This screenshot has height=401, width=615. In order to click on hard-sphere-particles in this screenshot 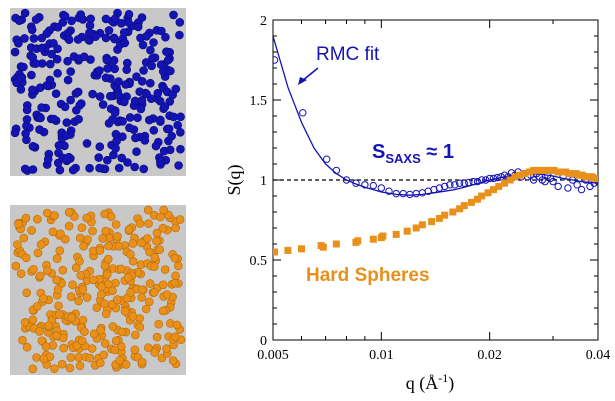, I will do `click(98, 289)`.